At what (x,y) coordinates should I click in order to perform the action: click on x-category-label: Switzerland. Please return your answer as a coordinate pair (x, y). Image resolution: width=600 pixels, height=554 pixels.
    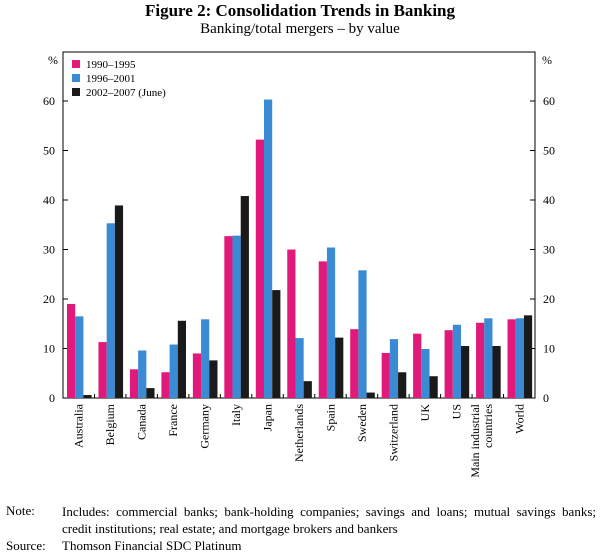
    Looking at the image, I should click on (393, 432).